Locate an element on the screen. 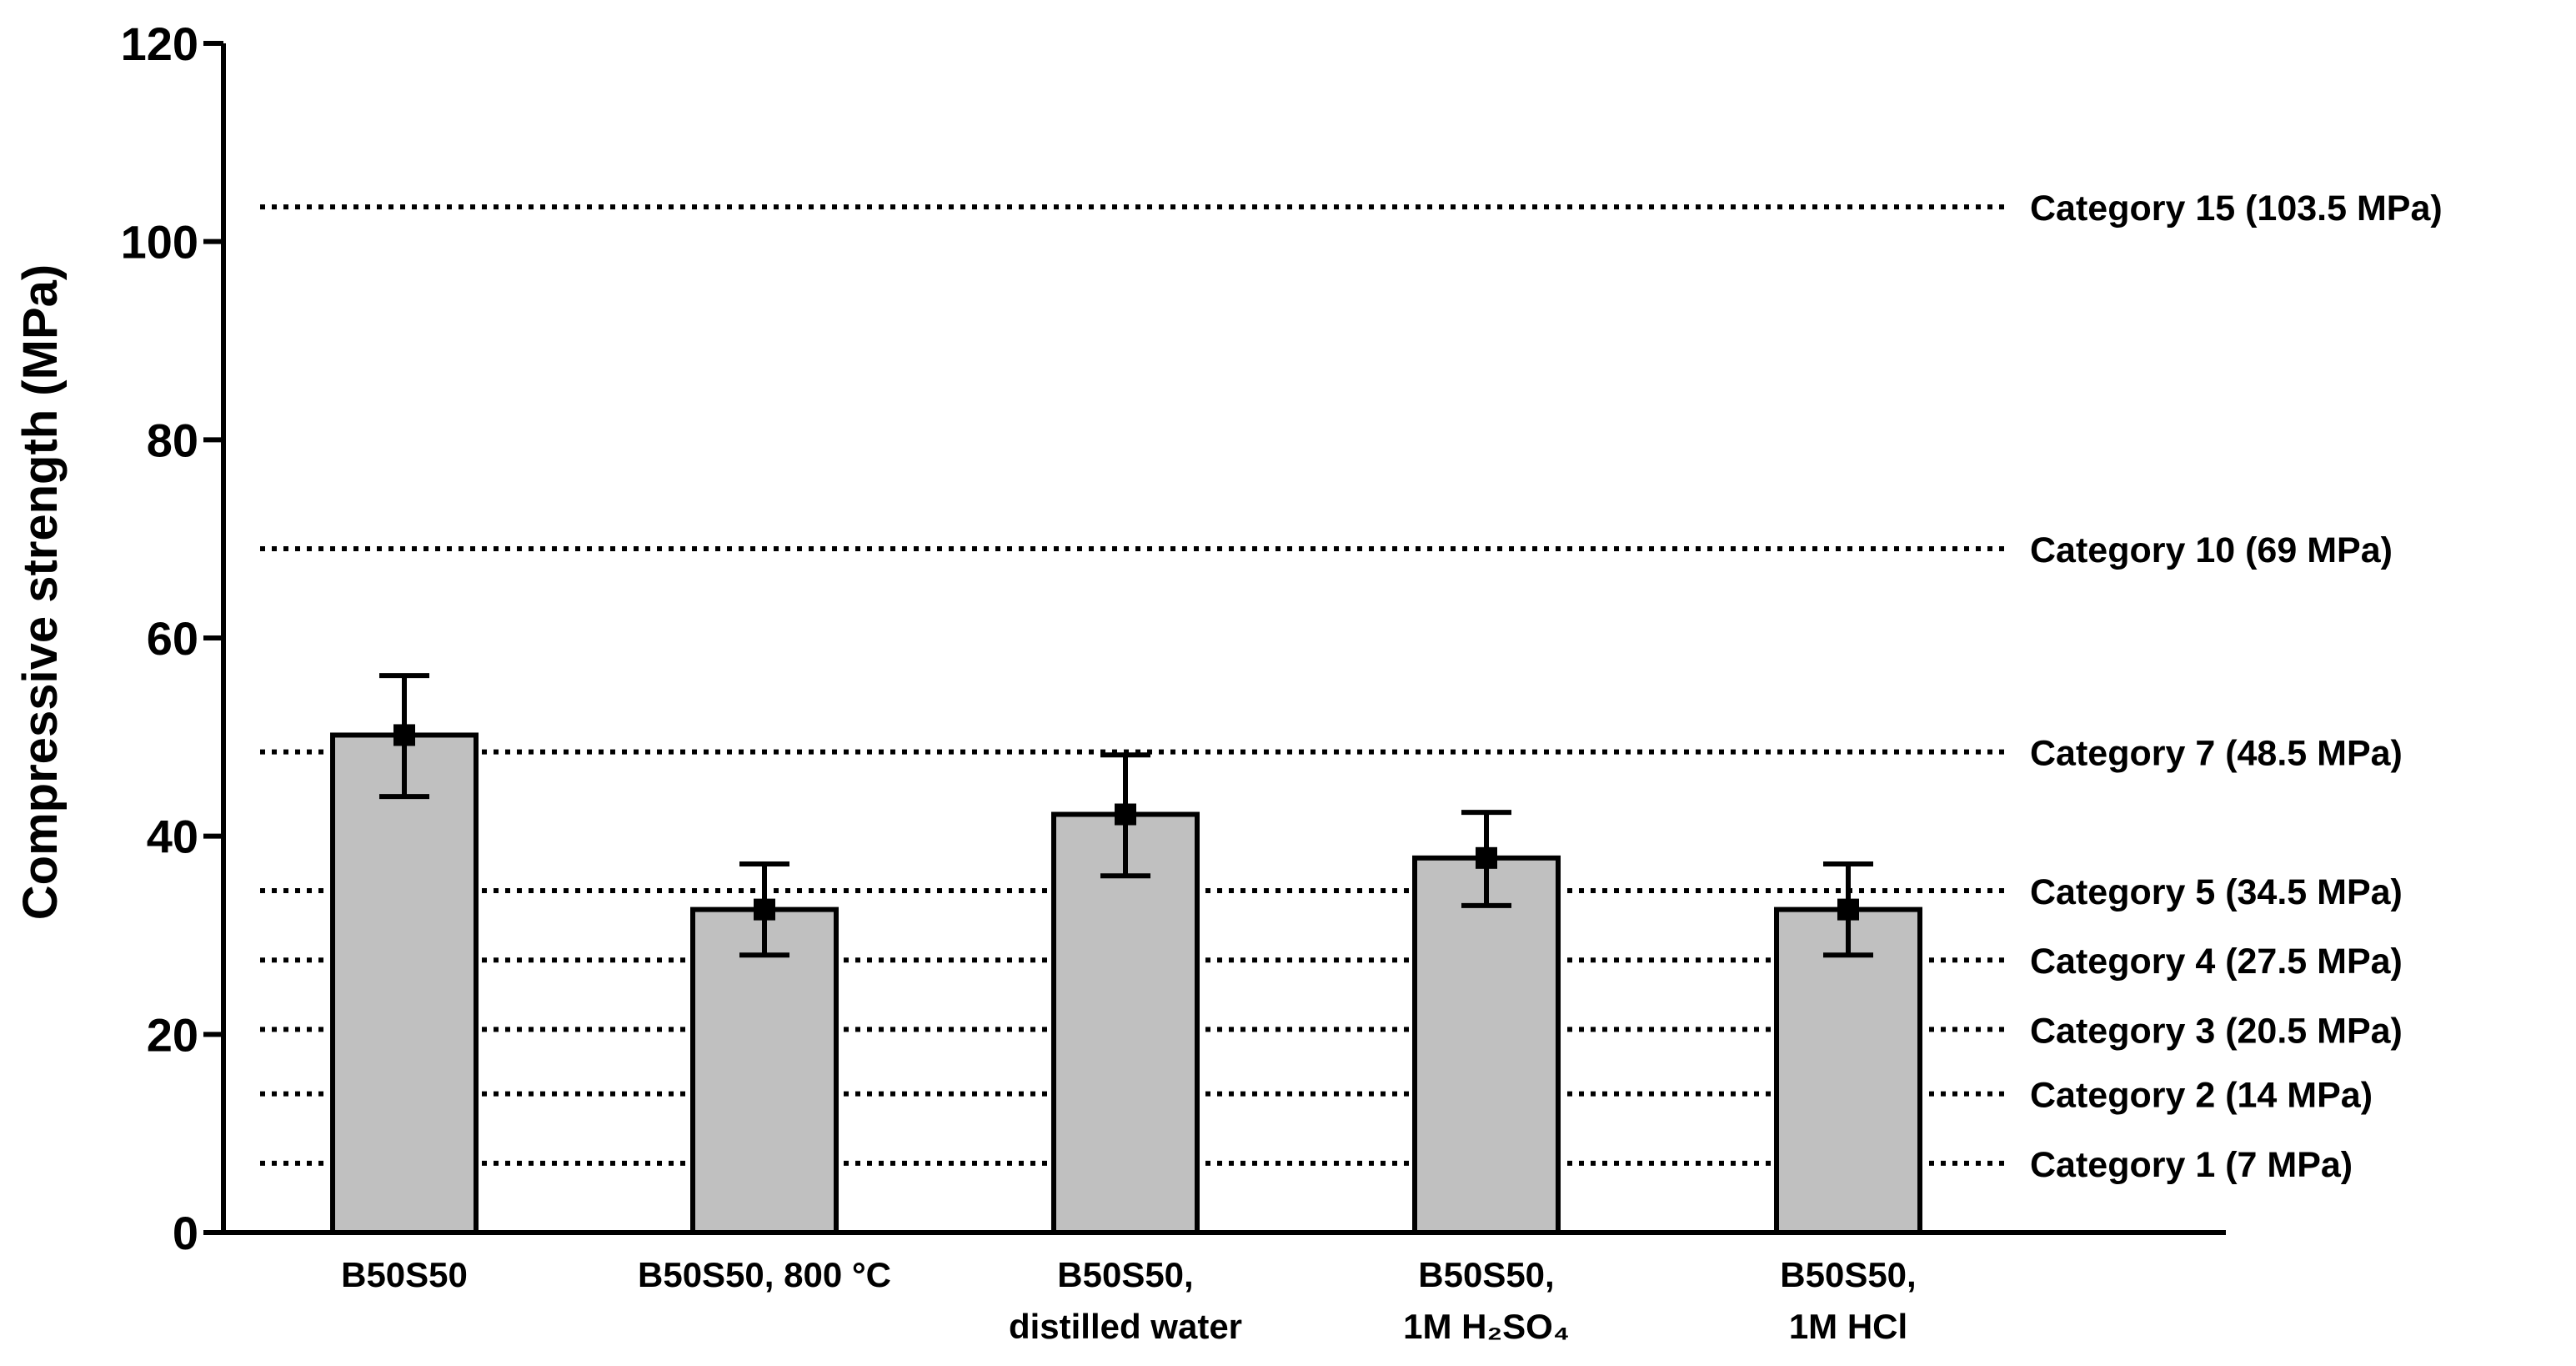 The width and height of the screenshot is (2576, 1366). reference-line-label: Category 2 (14 MPa) is located at coordinates (2201, 1096).